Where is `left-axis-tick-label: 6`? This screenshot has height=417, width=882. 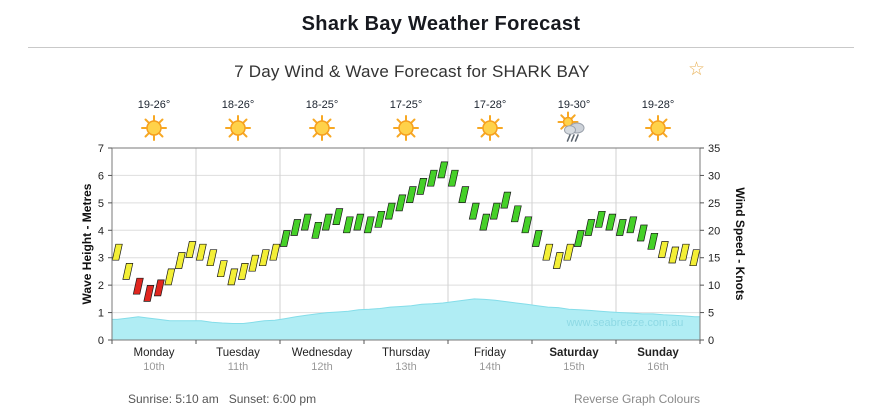
left-axis-tick-label: 6 is located at coordinates (101, 176).